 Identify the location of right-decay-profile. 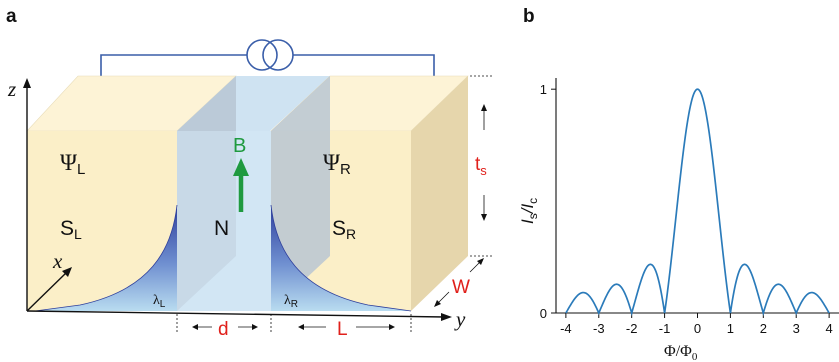
(341, 258).